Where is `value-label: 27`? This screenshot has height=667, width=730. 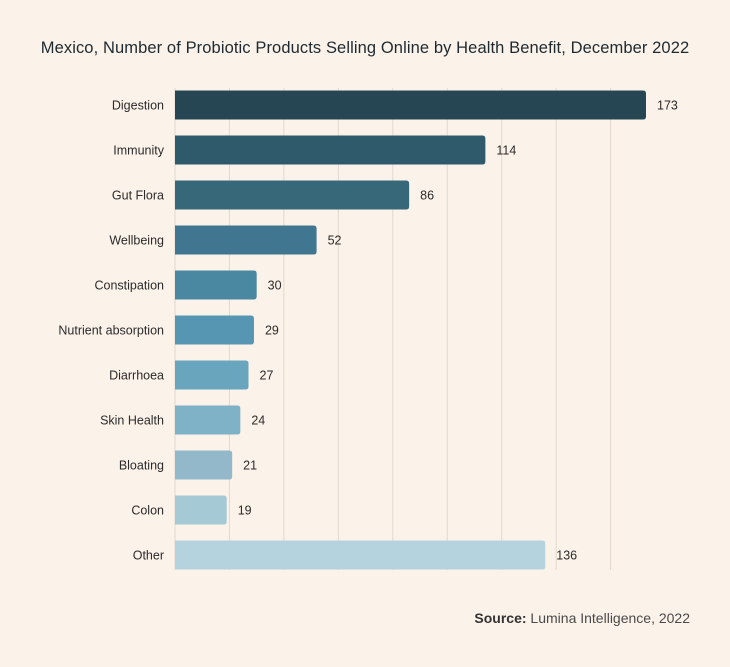 value-label: 27 is located at coordinates (267, 376).